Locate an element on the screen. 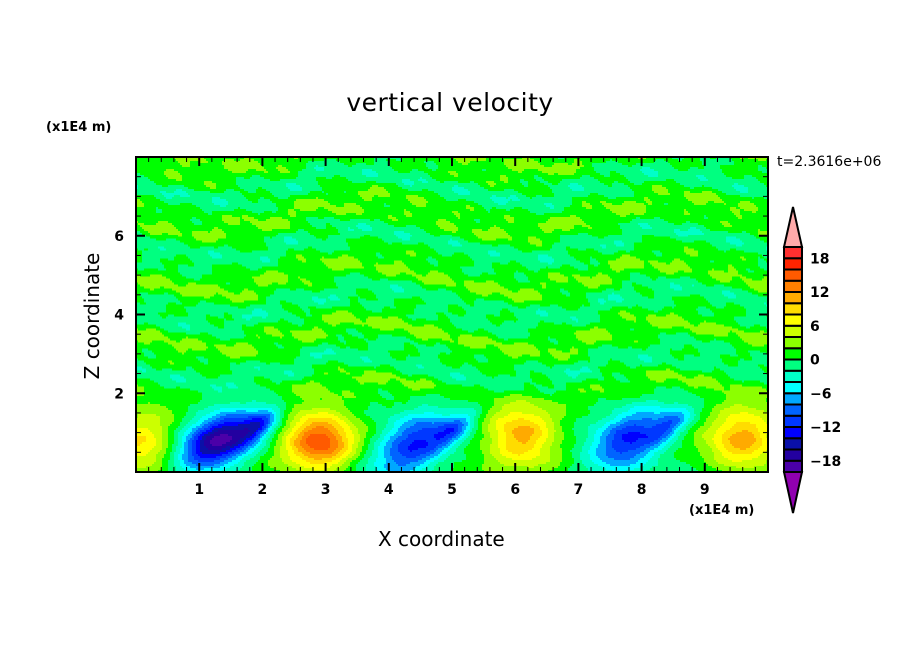 Image resolution: width=904 pixels, height=654 pixels. x-axis-label: X coordinate is located at coordinates (441, 539).